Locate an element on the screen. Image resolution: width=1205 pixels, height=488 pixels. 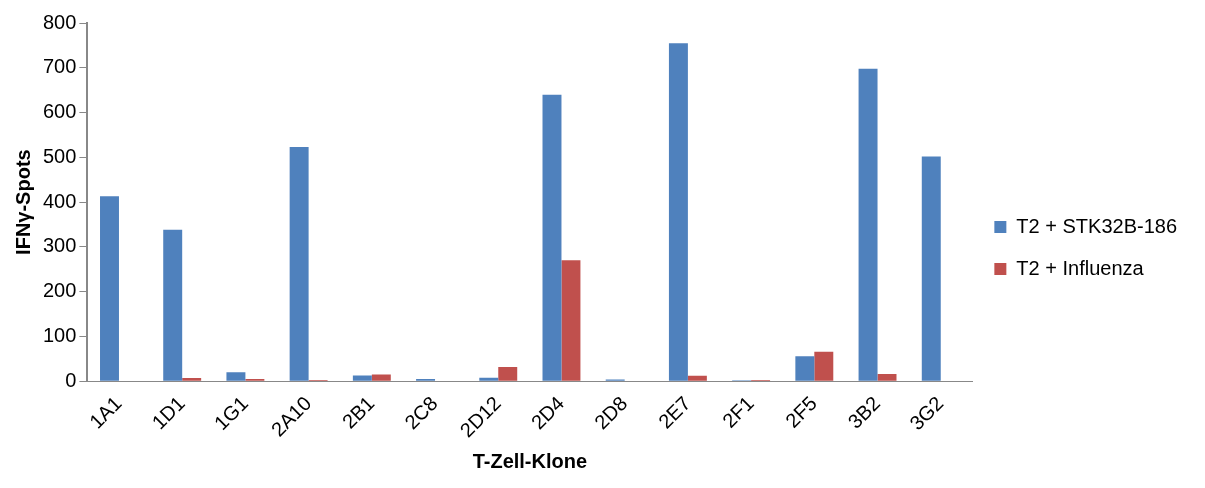
x-tick-label: 2D8 is located at coordinates (610, 412).